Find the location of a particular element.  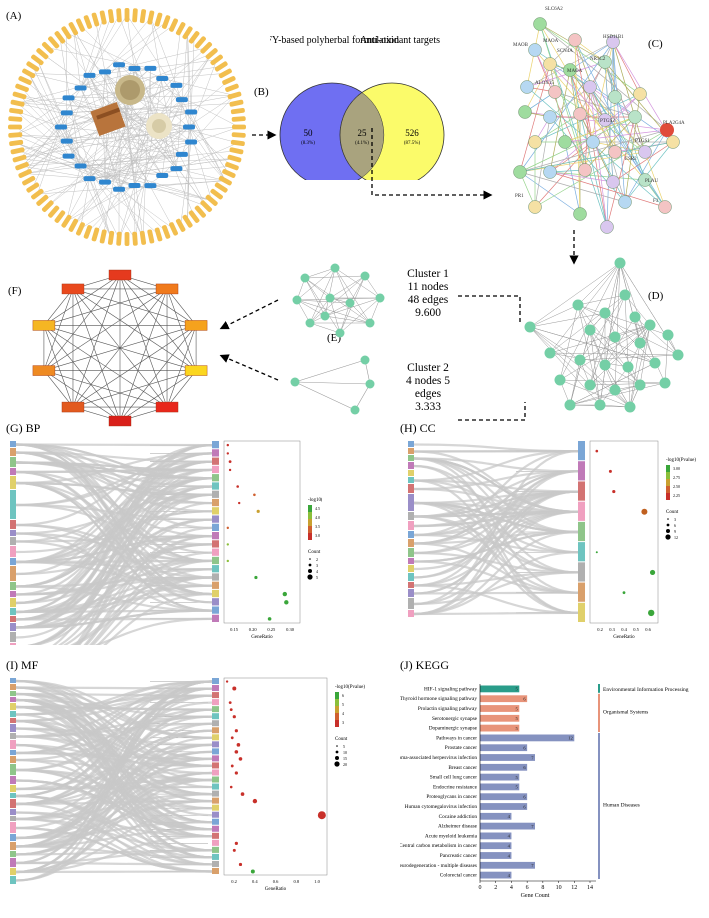

hub-gene-node is located at coordinates (120, 421).